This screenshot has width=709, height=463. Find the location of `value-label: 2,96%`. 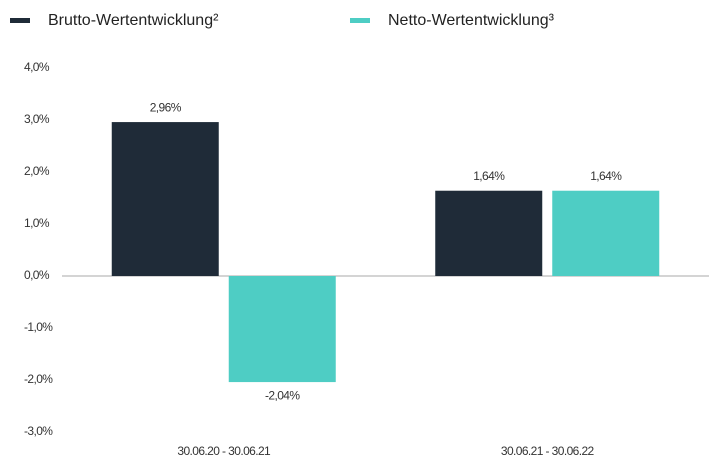

value-label: 2,96% is located at coordinates (166, 107).